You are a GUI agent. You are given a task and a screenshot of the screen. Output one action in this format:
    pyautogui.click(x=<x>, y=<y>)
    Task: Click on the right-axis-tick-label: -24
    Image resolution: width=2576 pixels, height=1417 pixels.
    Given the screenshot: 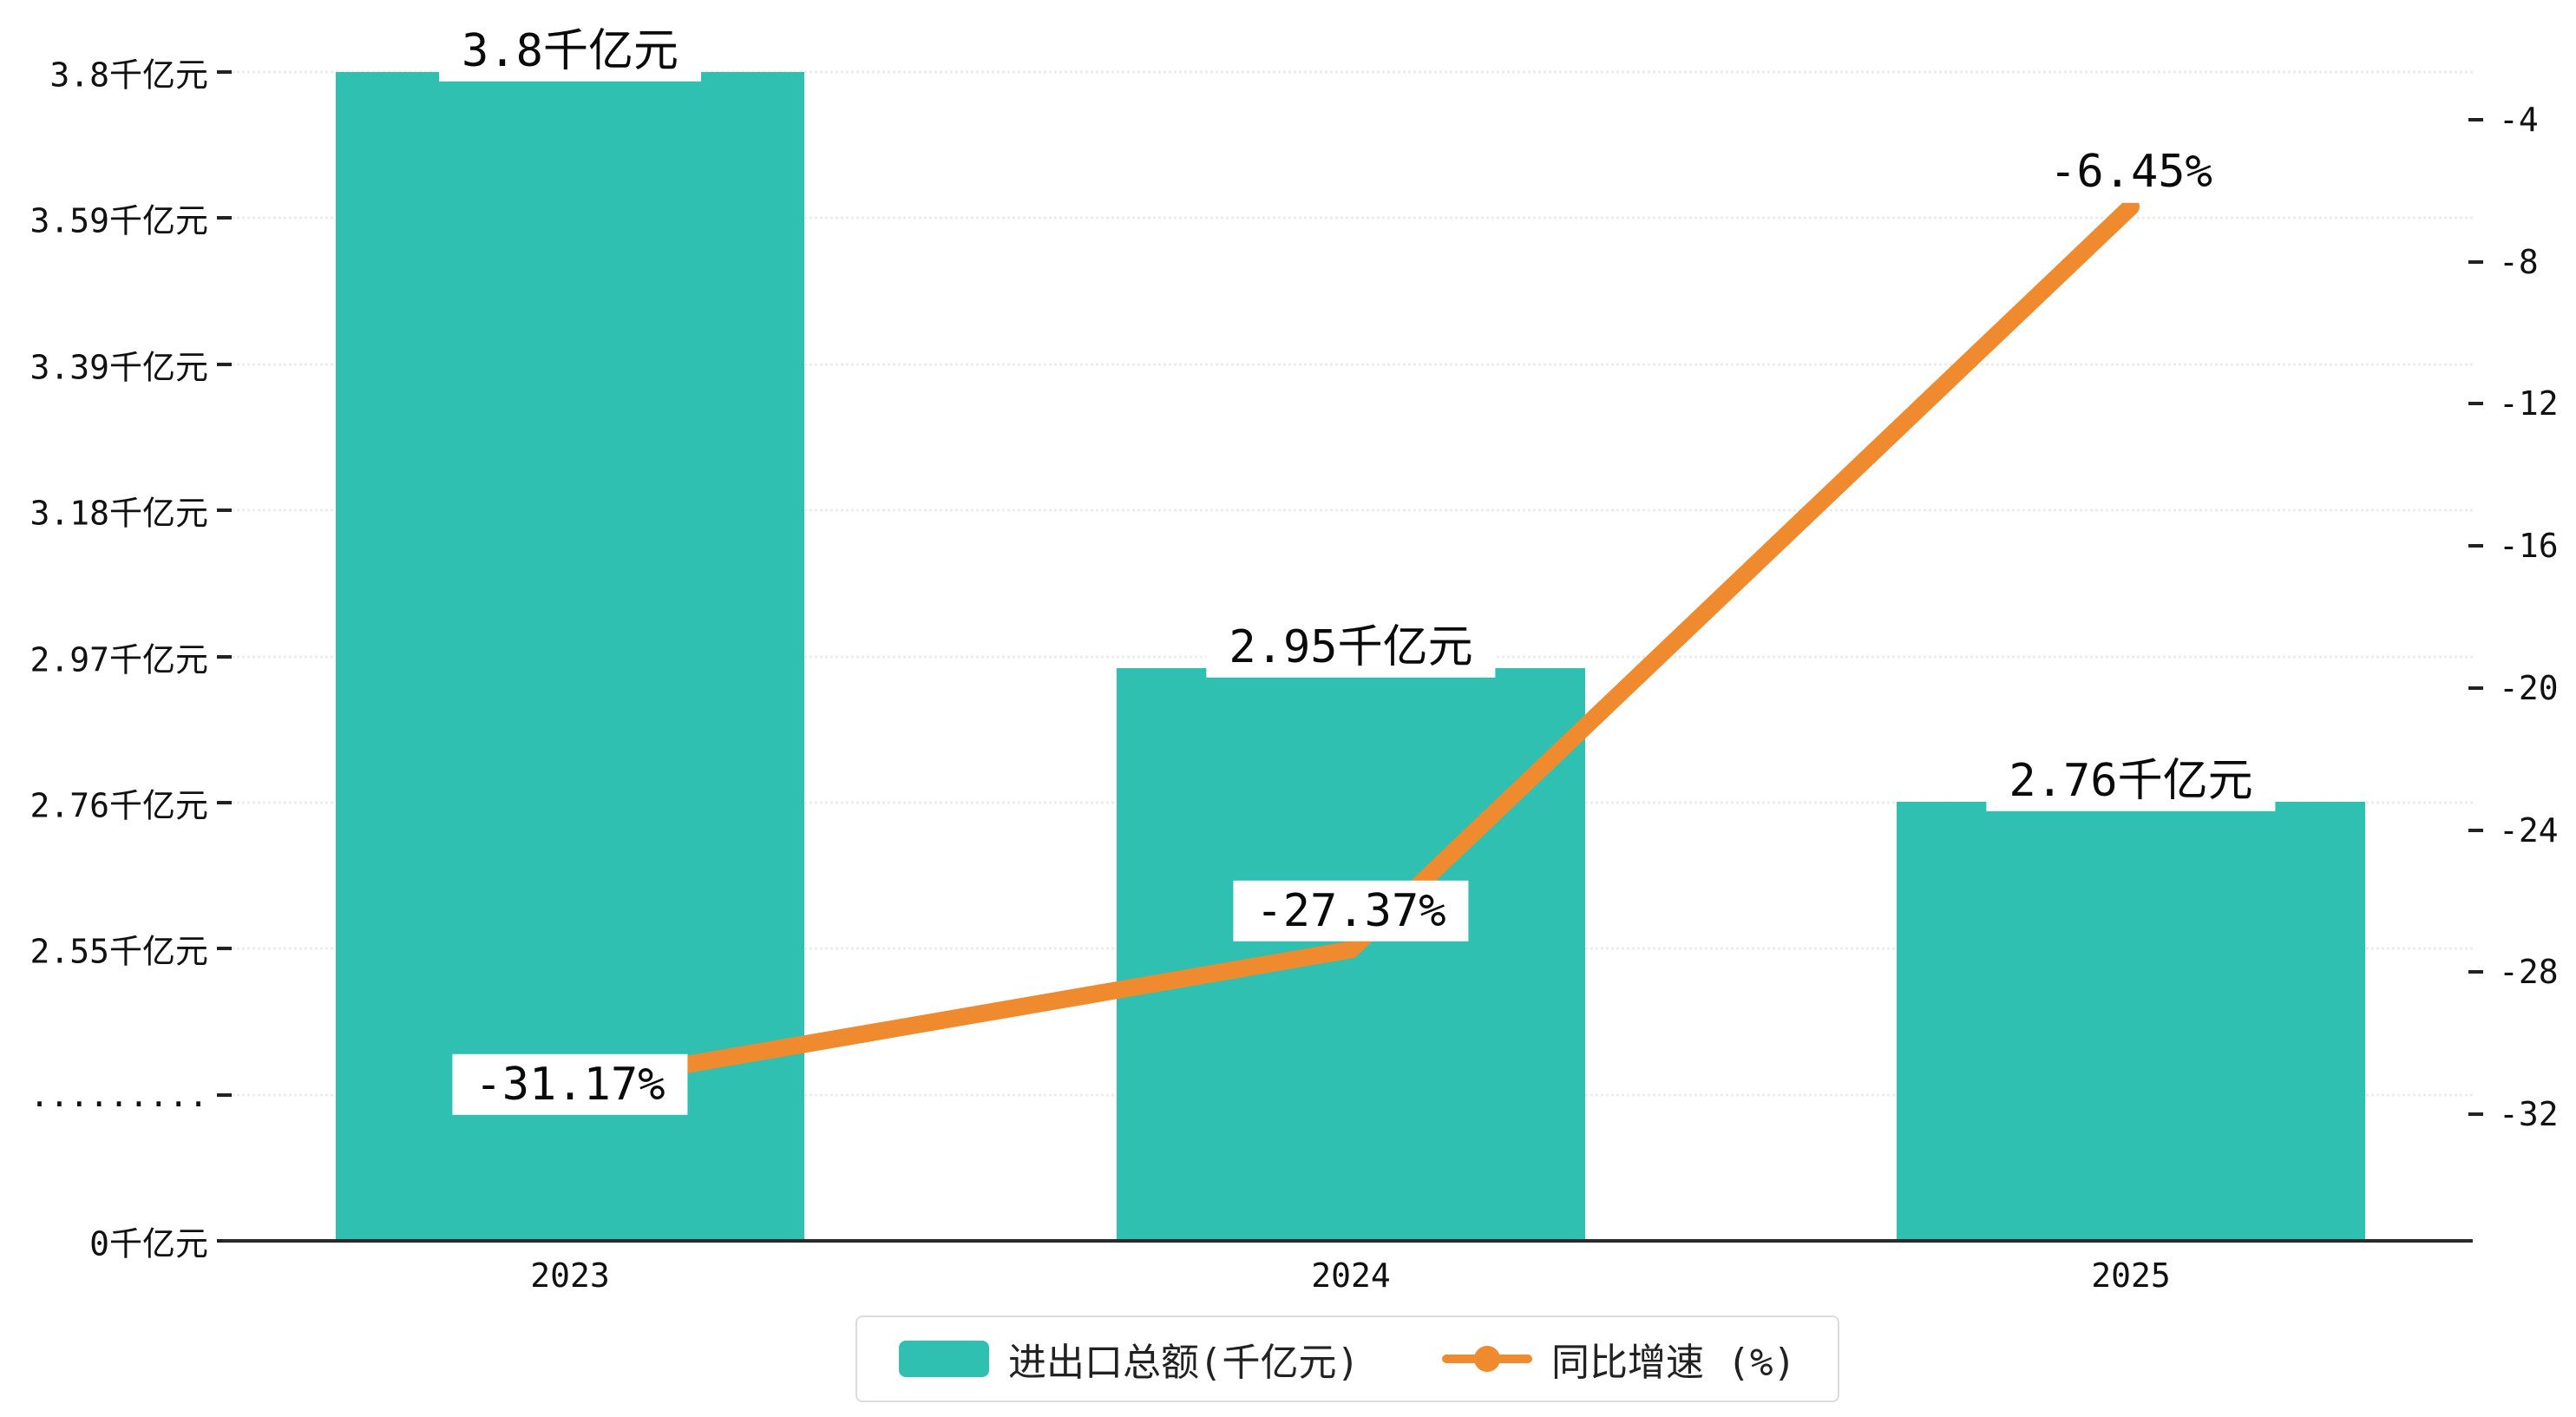 What is the action you would take?
    pyautogui.click(x=2529, y=830)
    